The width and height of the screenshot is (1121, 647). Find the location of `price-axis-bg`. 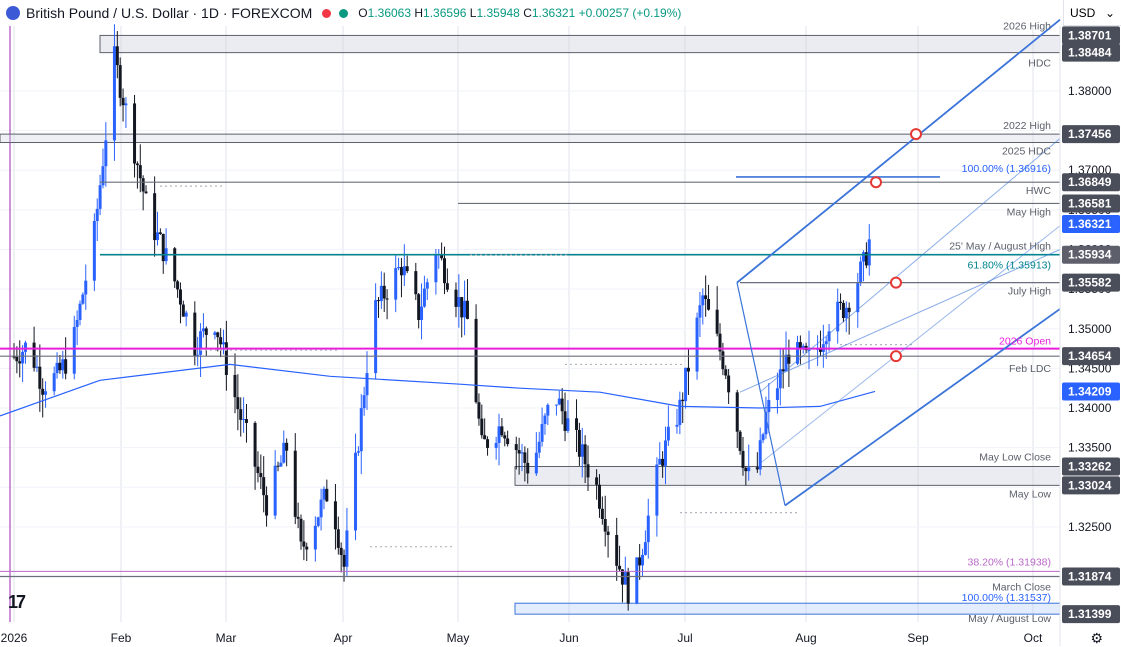

price-axis-bg is located at coordinates (1090, 336).